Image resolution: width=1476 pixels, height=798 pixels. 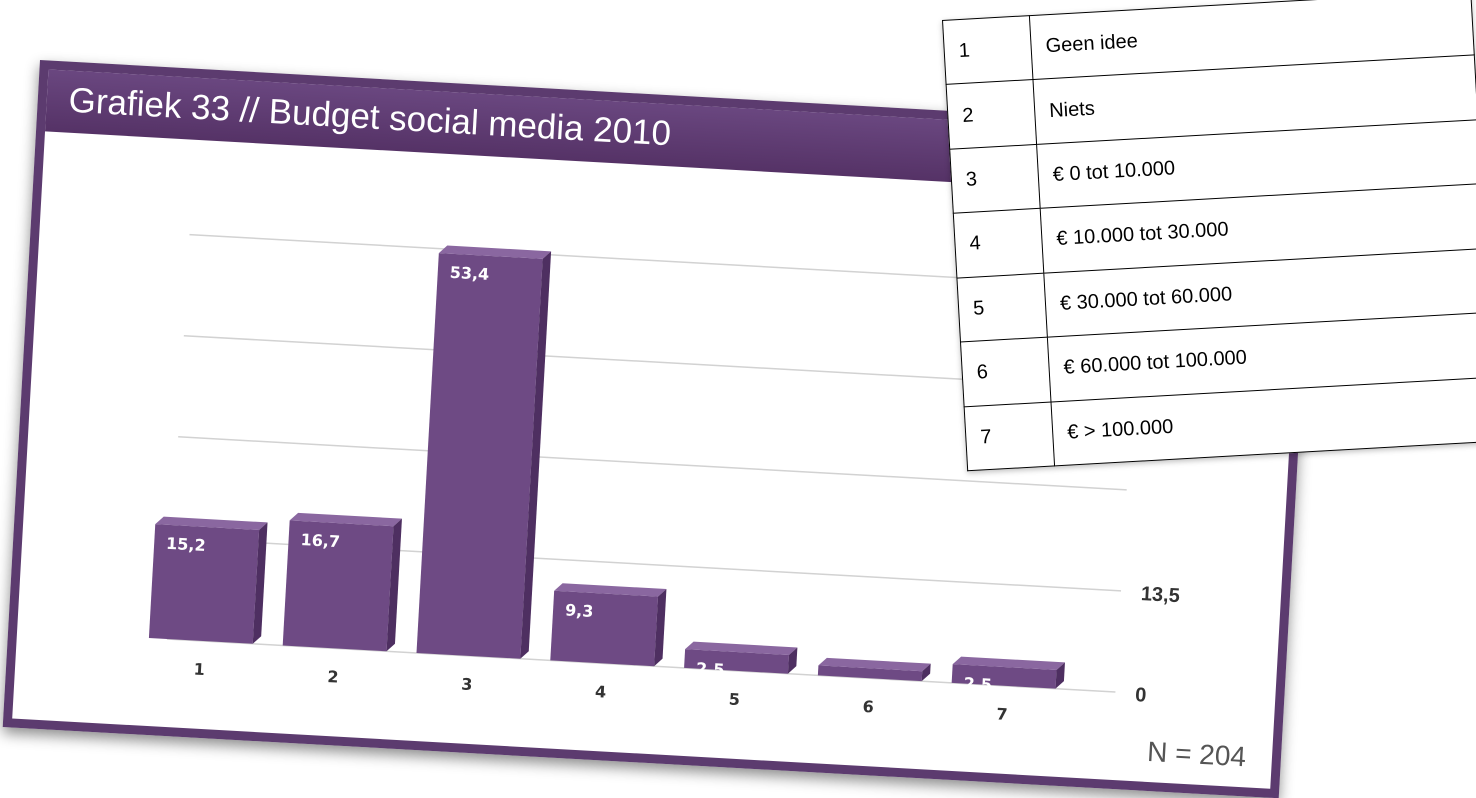 I want to click on legend-code: 5, so click(x=1002, y=307).